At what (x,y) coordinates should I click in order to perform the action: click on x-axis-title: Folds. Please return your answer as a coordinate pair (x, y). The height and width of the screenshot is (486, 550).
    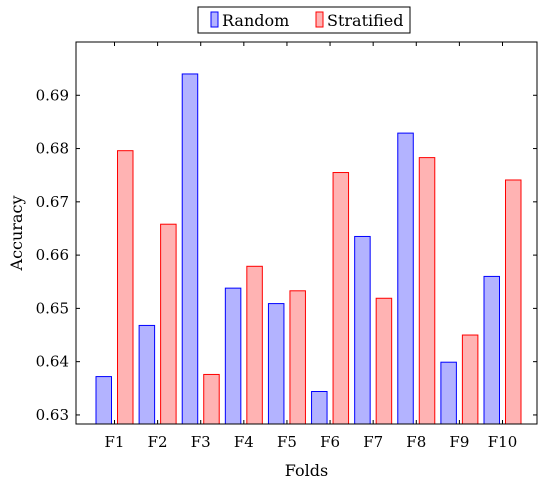
    Looking at the image, I should click on (306, 470).